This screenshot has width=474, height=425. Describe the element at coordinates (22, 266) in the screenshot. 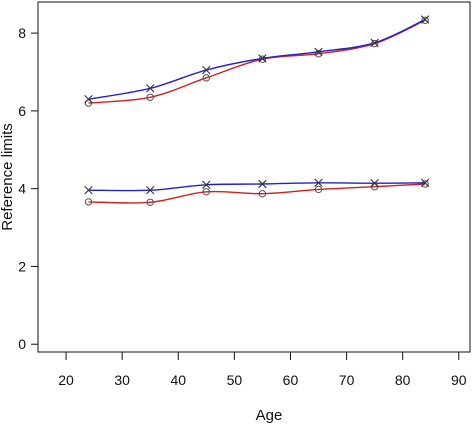

I see `y-tick-label: 2` at that location.